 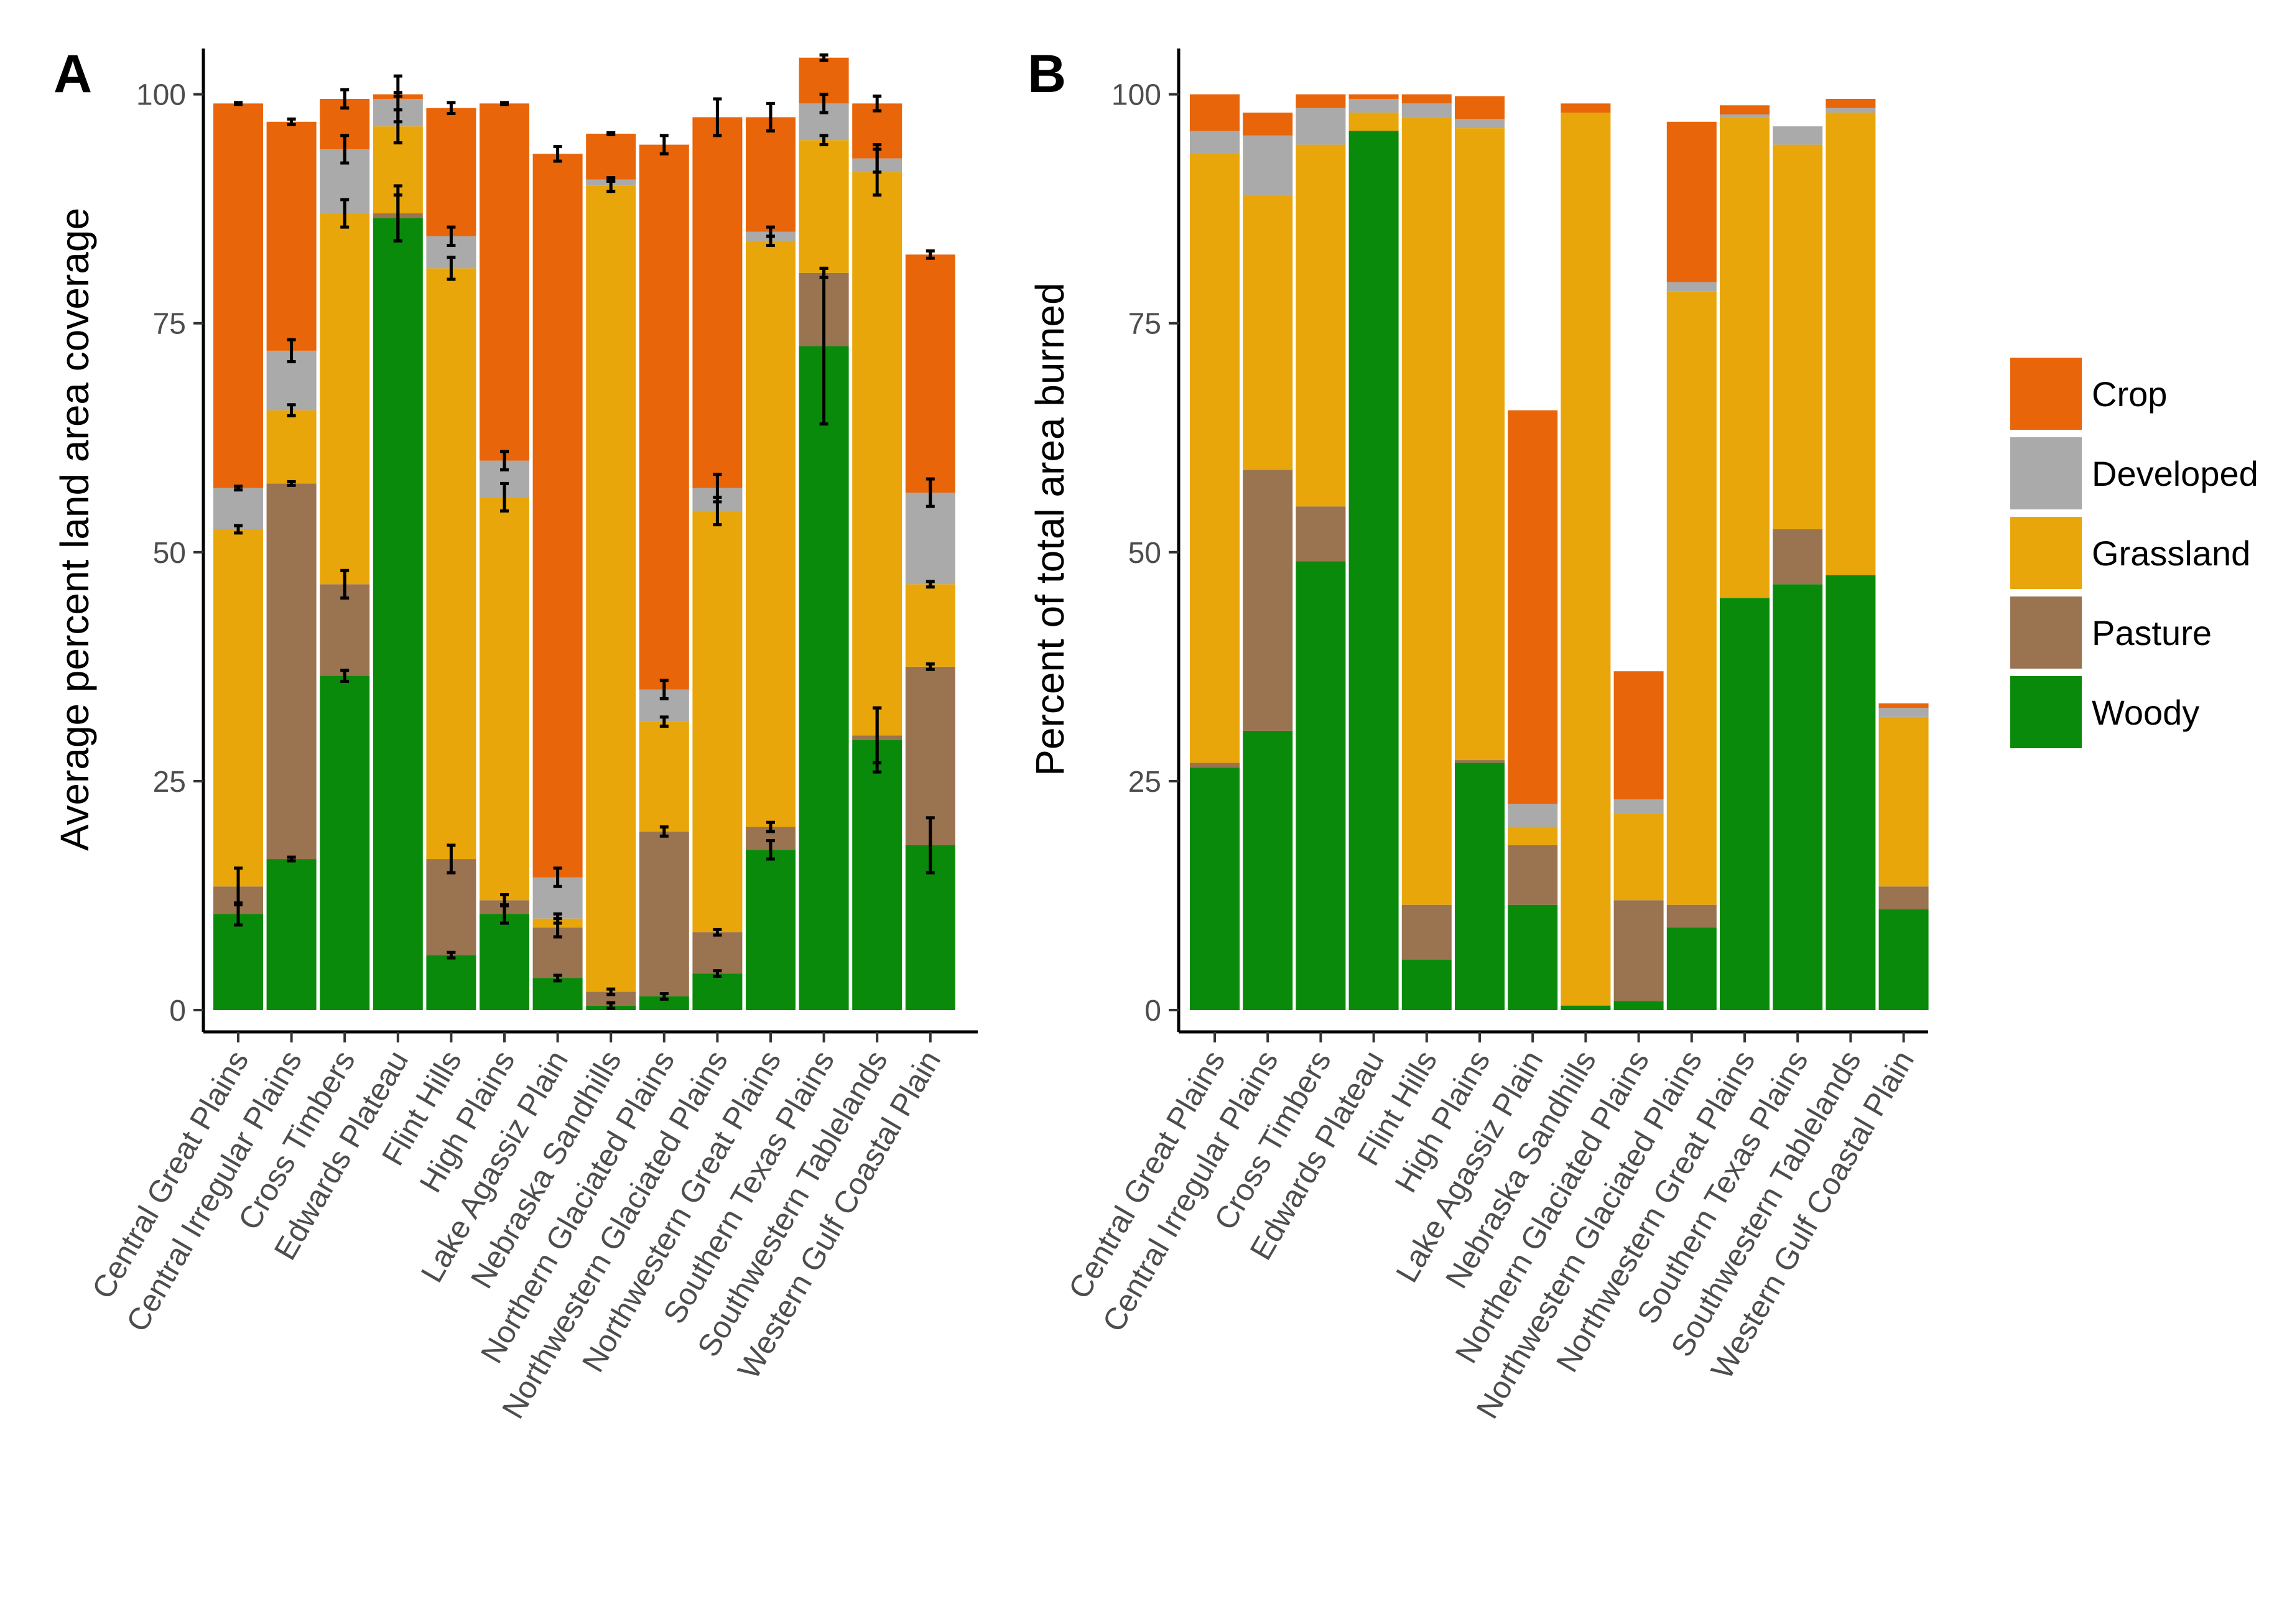 What do you see at coordinates (451, 955) in the screenshot?
I see `panel-a-error-bar-woody-flint-hills` at bounding box center [451, 955].